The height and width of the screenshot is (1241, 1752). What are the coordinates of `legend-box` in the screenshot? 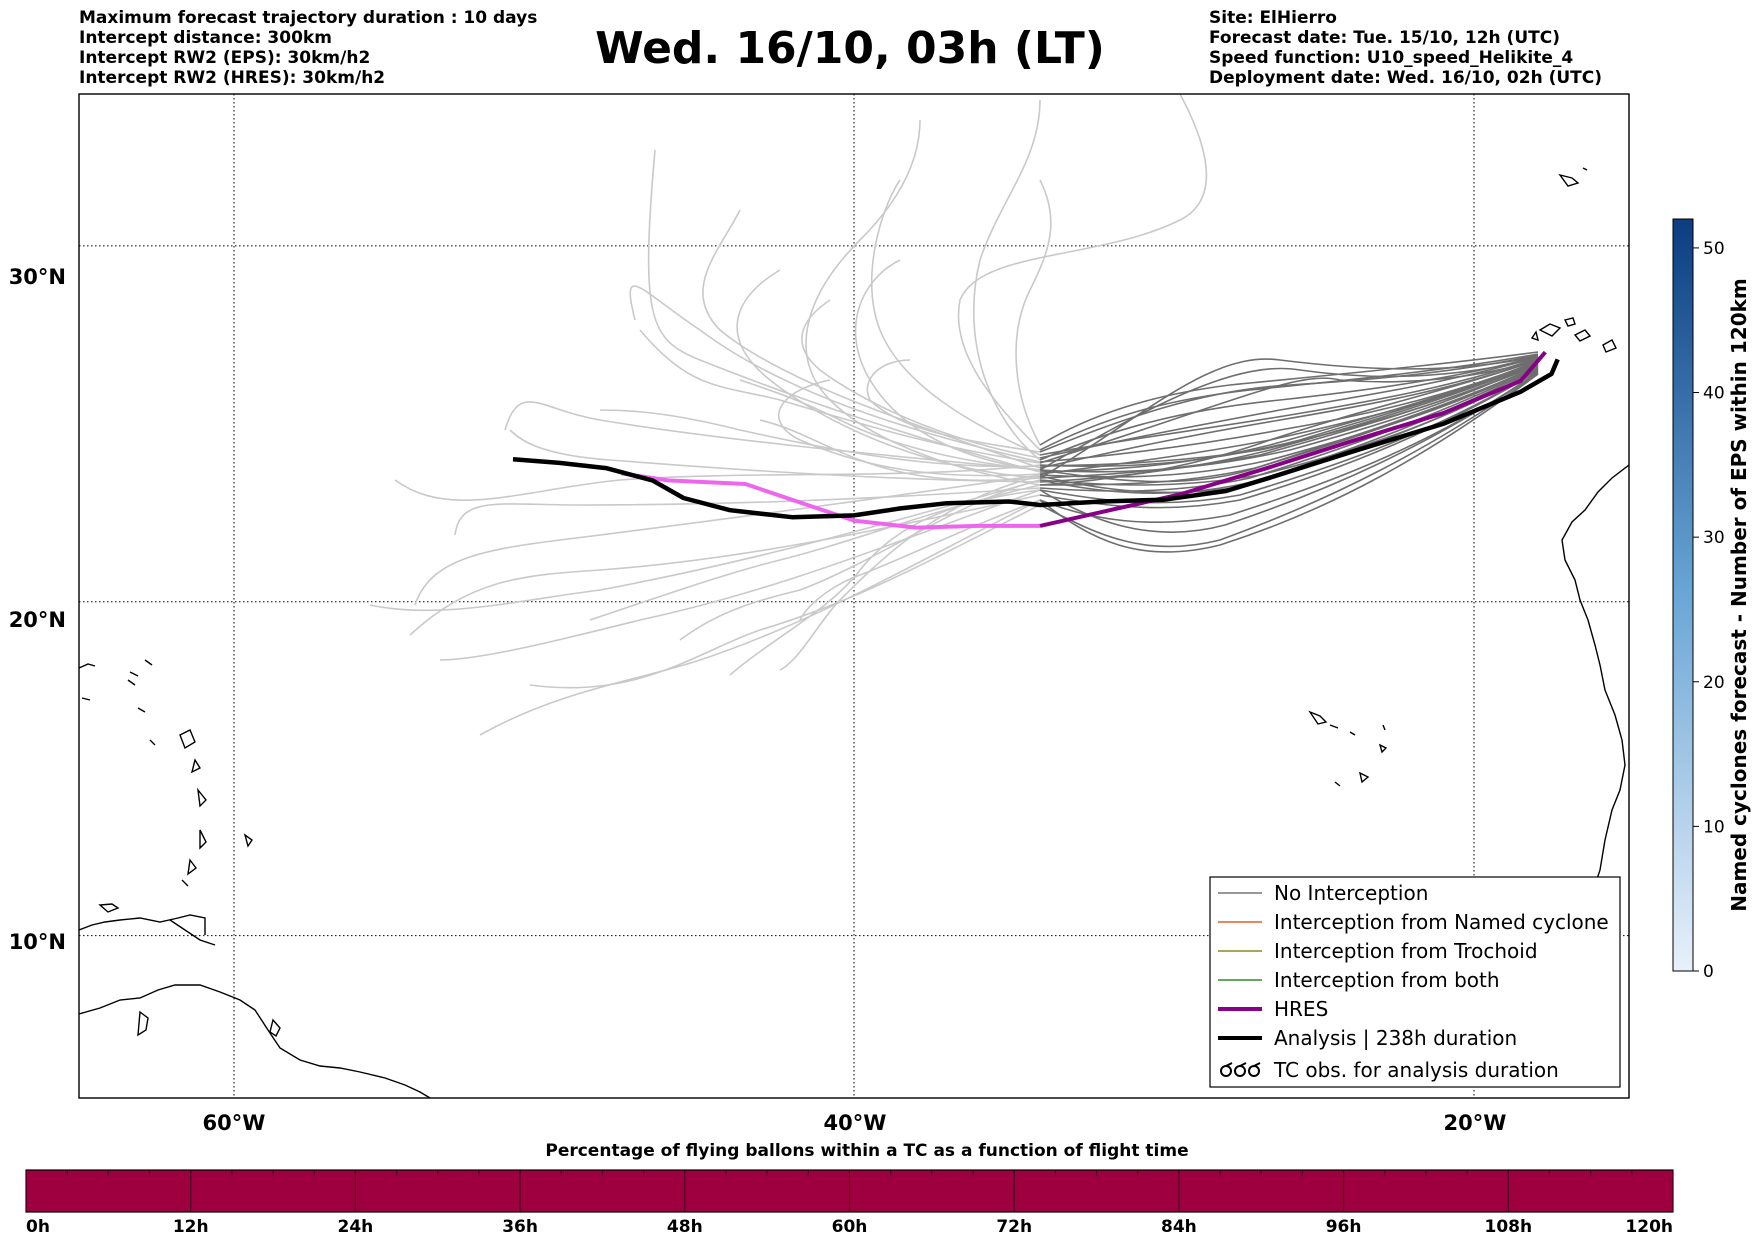 It's located at (1415, 982).